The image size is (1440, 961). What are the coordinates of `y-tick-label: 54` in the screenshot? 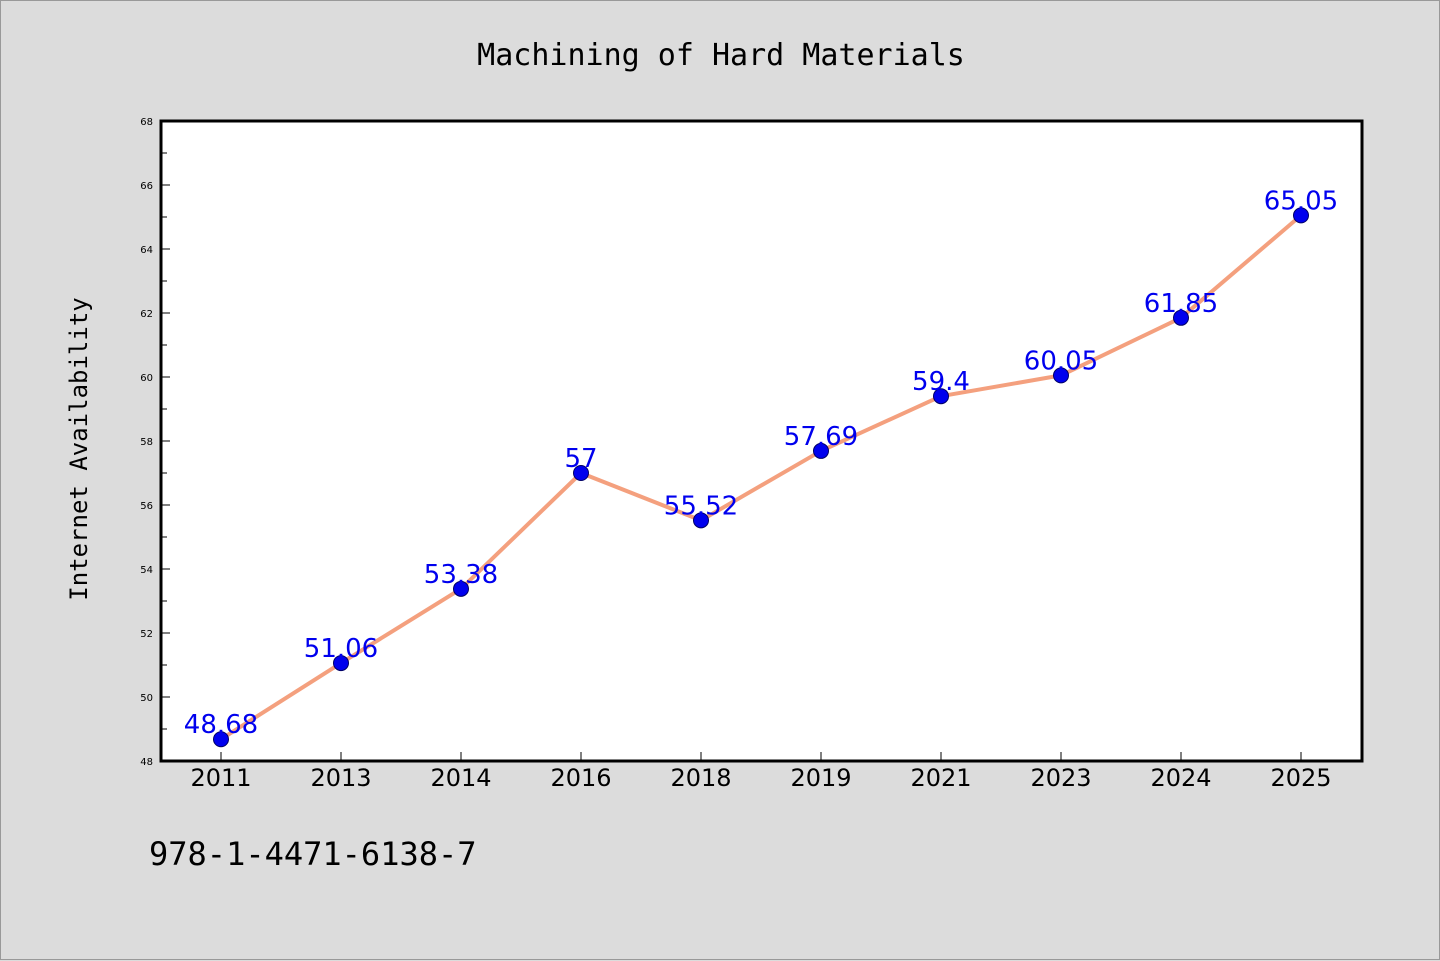 It's located at (146, 570).